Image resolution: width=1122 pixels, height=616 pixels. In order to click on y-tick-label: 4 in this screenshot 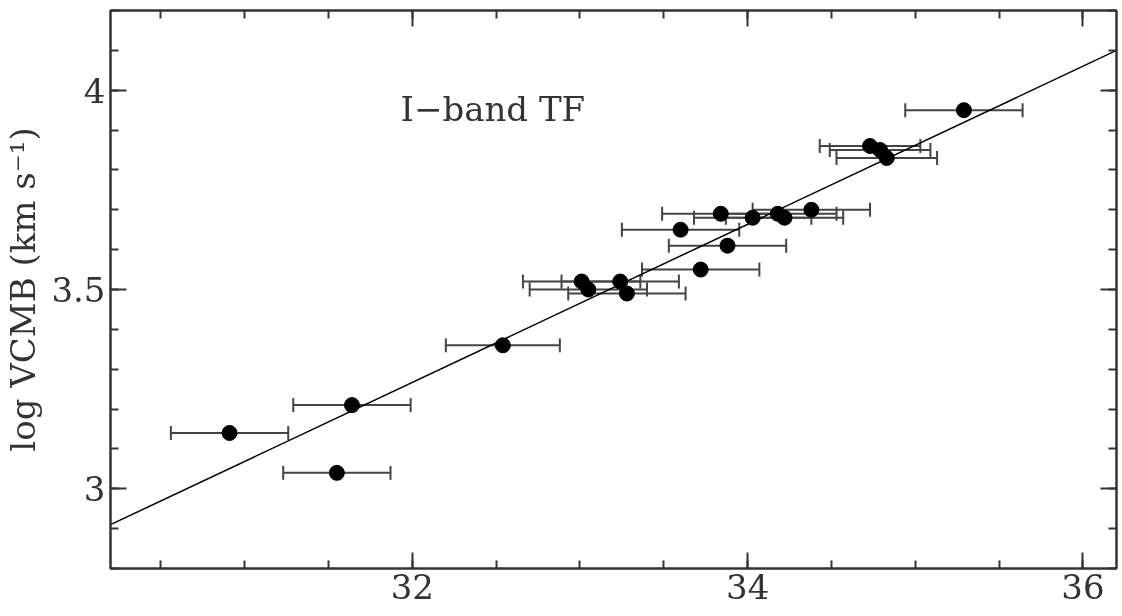, I will do `click(94, 90)`.